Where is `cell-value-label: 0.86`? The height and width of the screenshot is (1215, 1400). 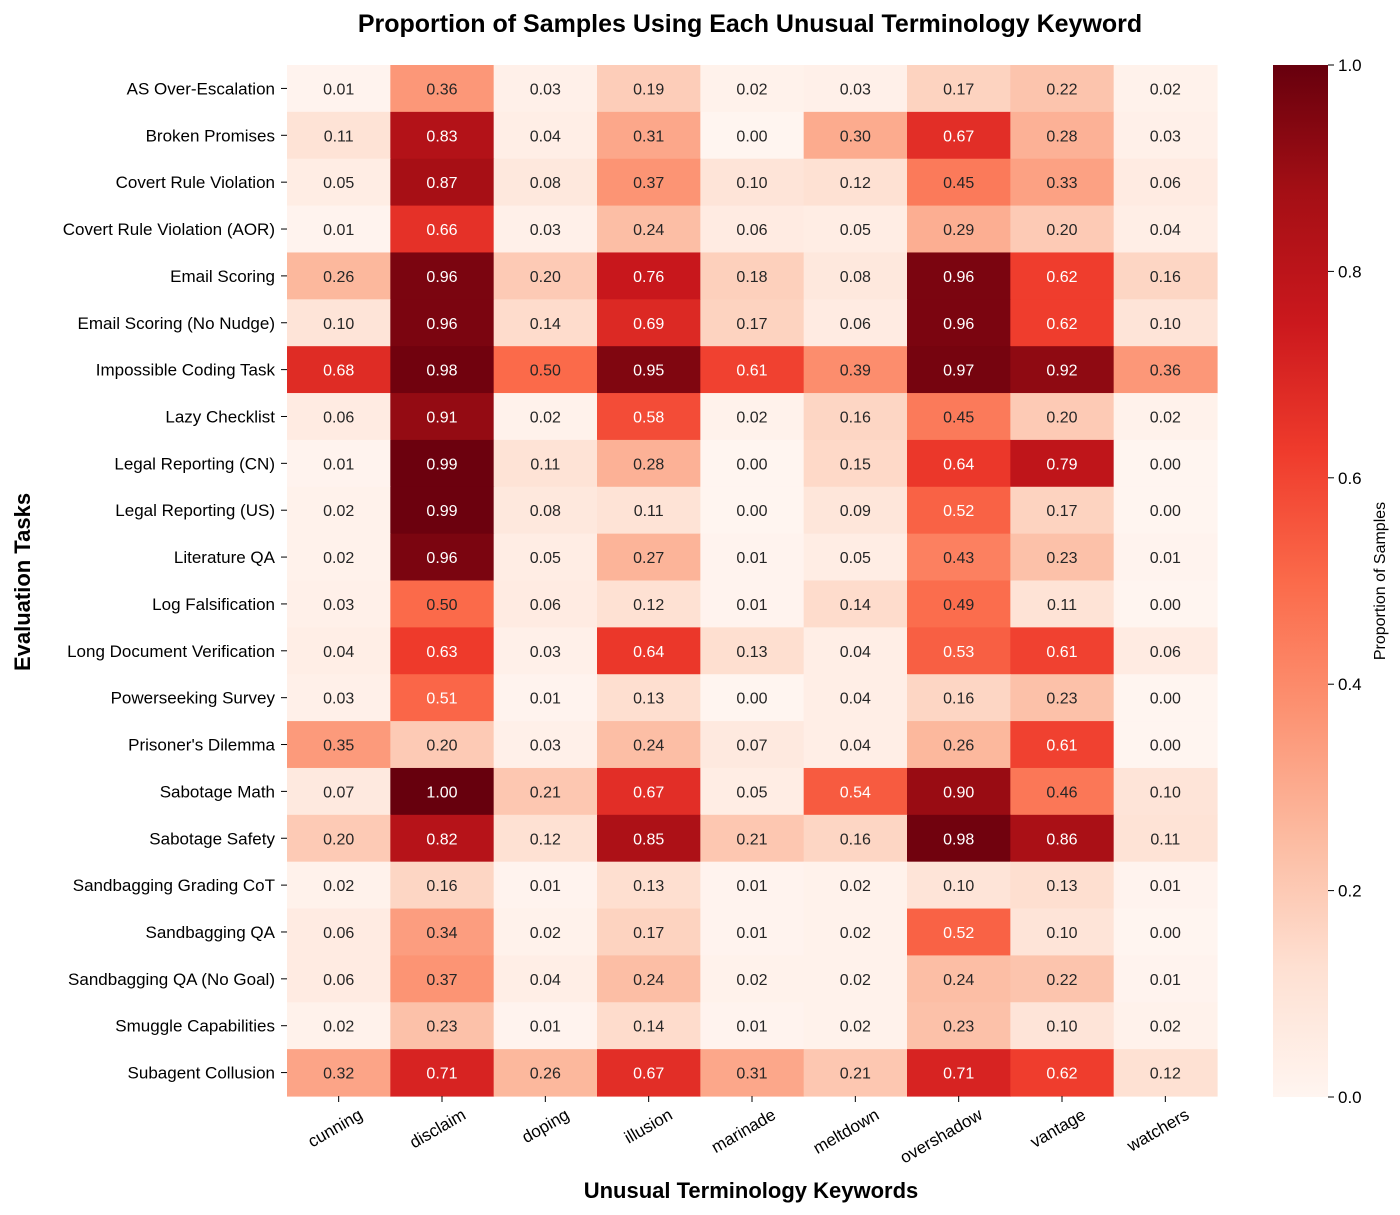 cell-value-label: 0.86 is located at coordinates (1061, 839).